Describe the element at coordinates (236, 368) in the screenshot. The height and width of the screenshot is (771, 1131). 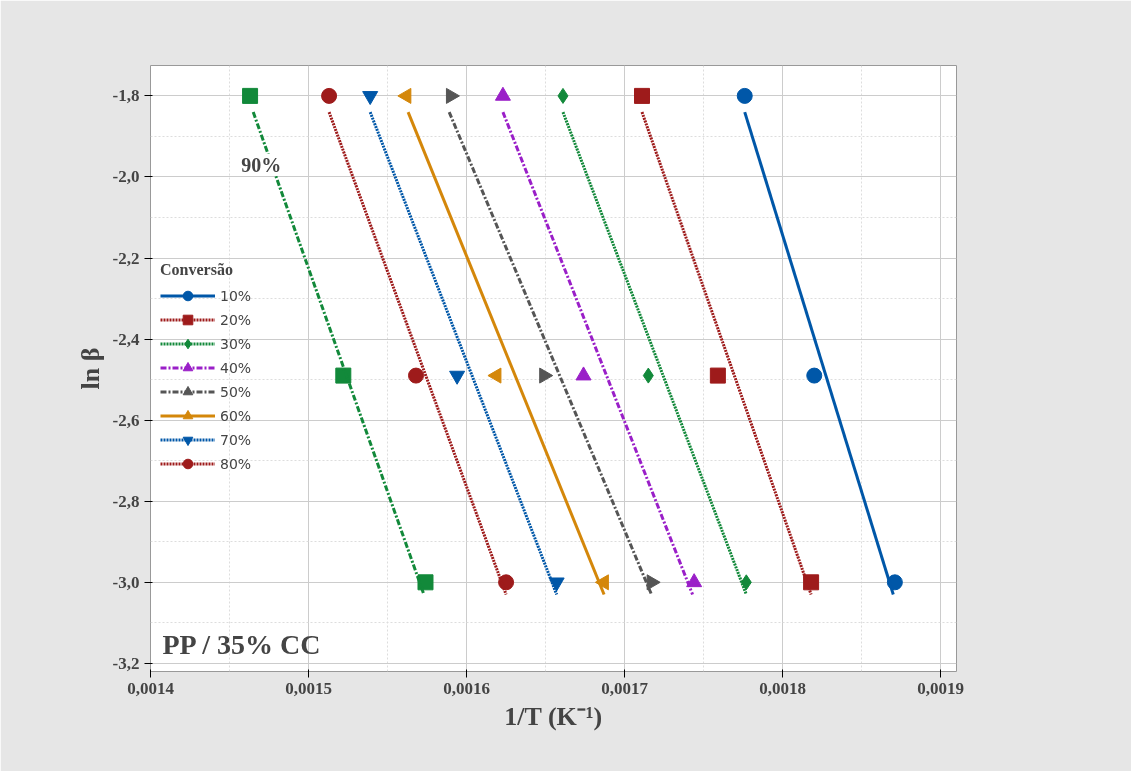
I see `legend-label: 40%` at that location.